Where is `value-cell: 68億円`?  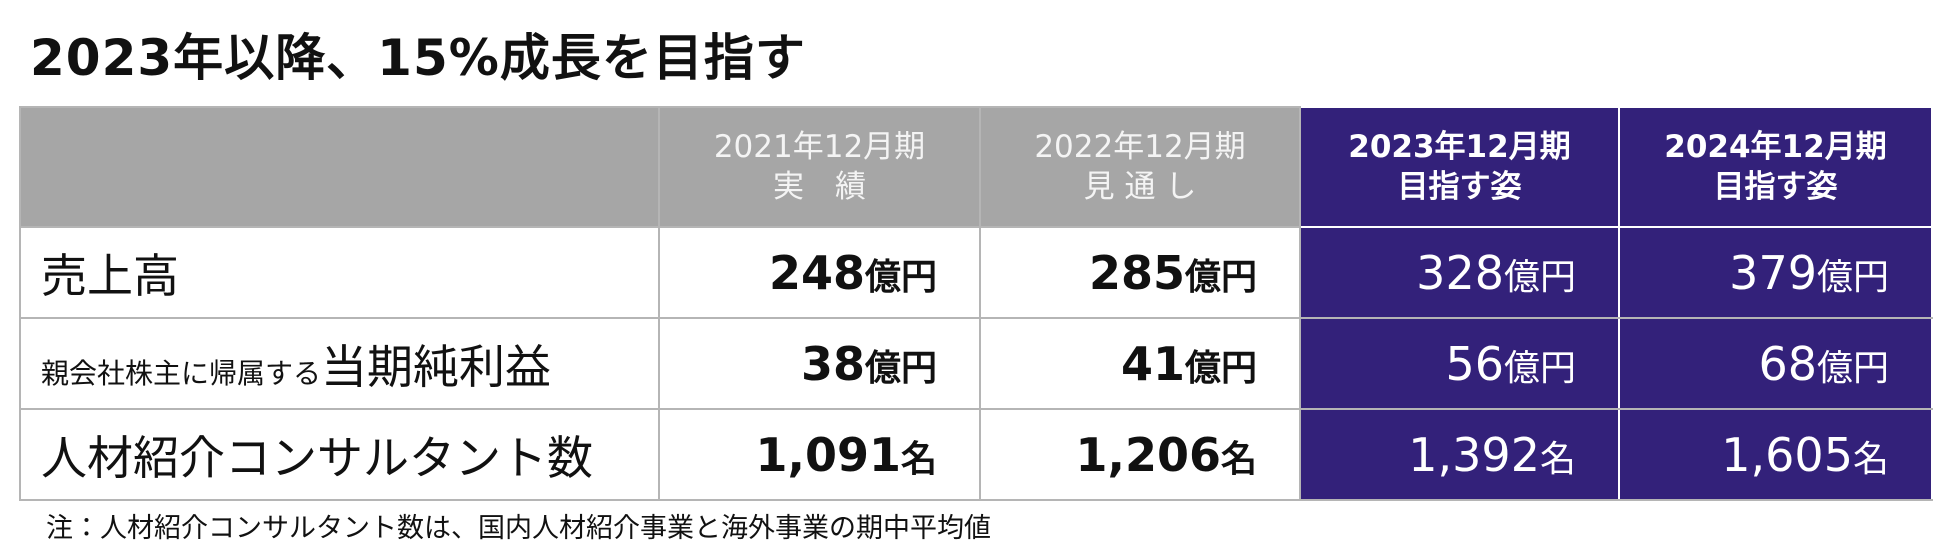
value-cell: 68億円 is located at coordinates (1775, 363).